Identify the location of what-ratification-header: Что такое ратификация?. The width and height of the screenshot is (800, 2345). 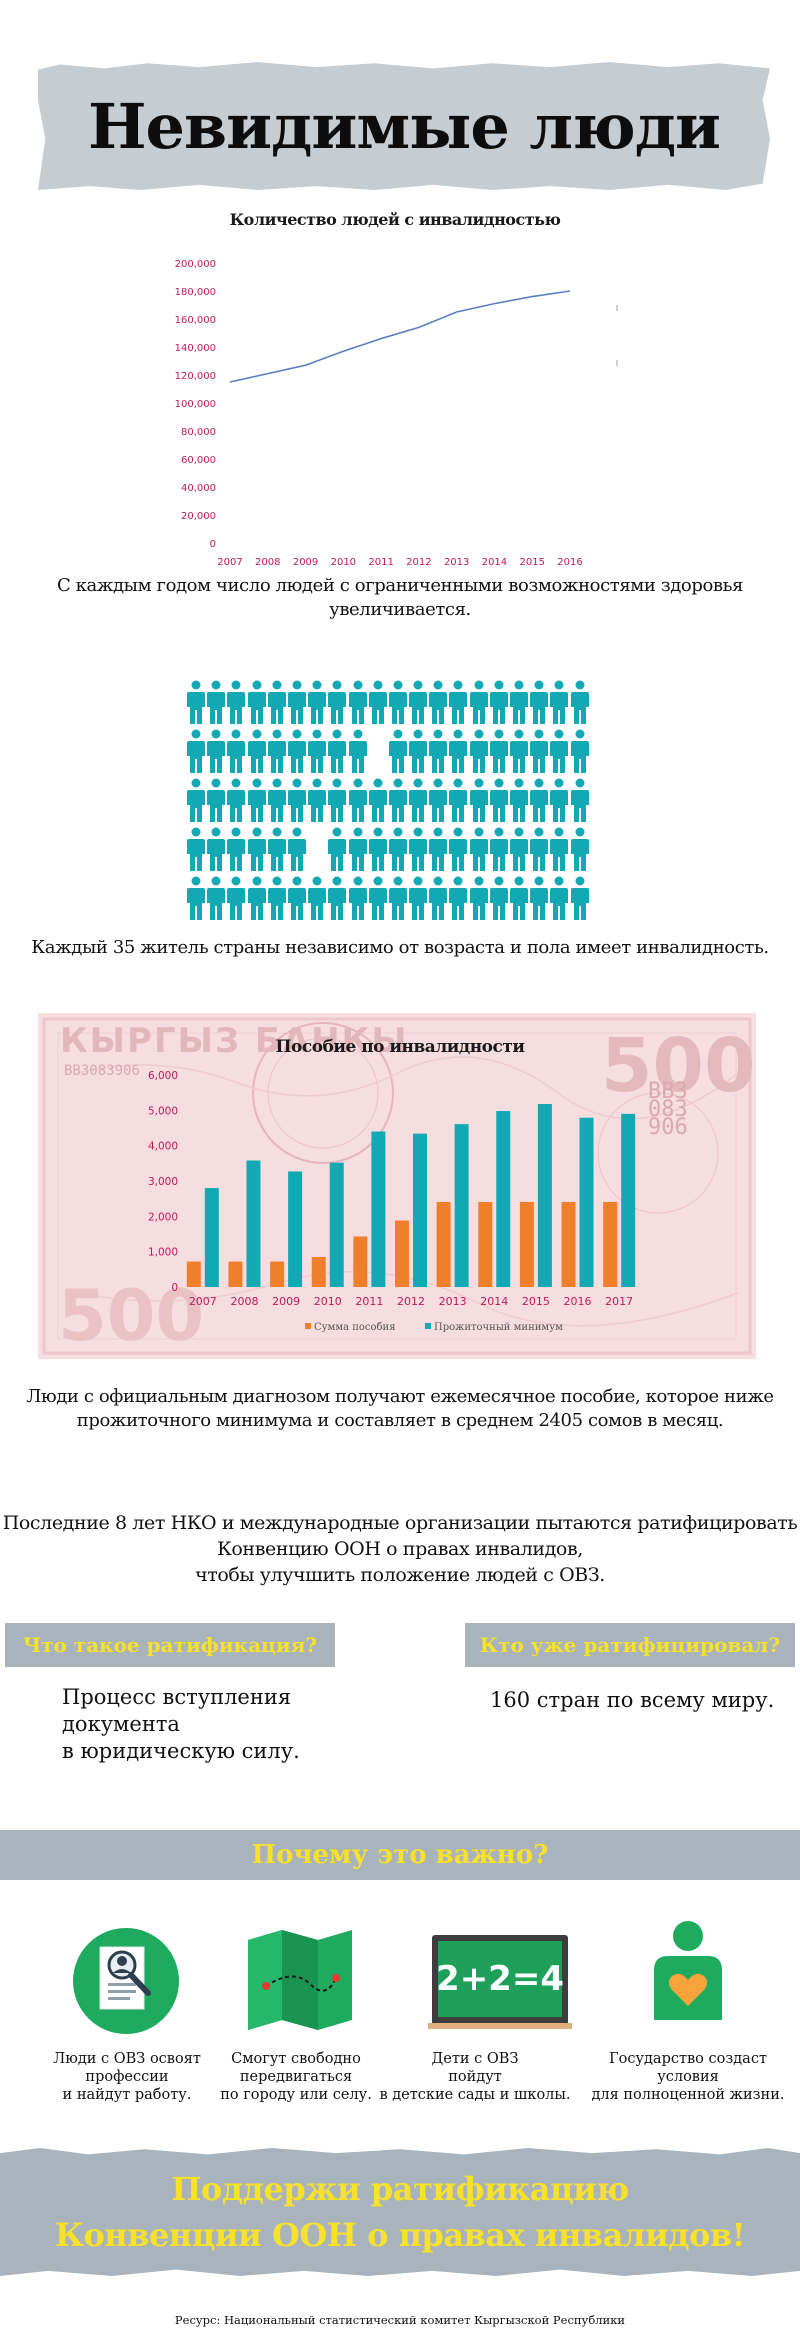
(170, 1645).